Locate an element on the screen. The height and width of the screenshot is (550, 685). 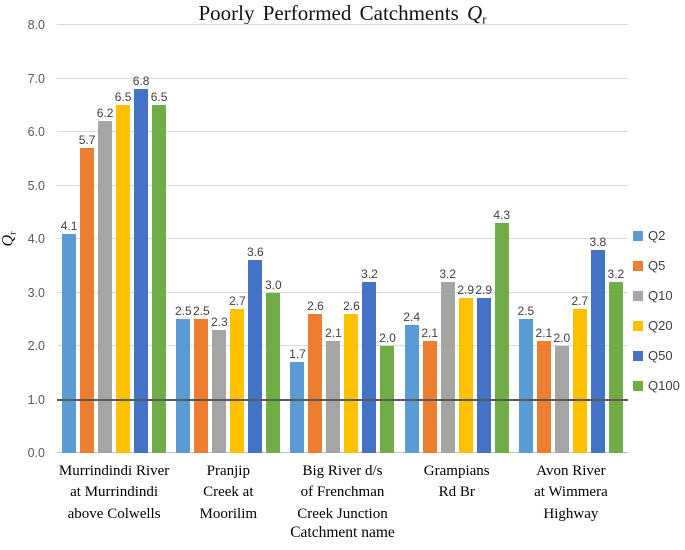
bar-q20: 2.7 is located at coordinates (237, 373).